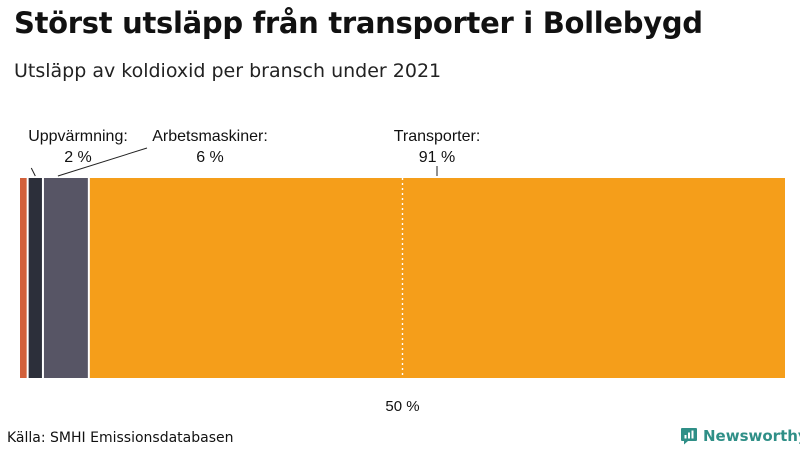 This screenshot has height=450, width=800. I want to click on brand-name: Newsworthy, so click(751, 436).